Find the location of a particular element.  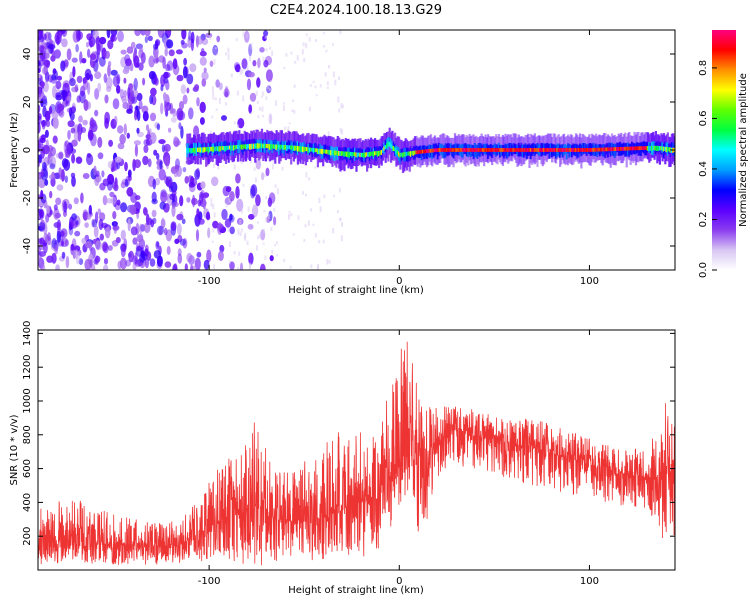

snr-xtick-label: -100 is located at coordinates (209, 581).